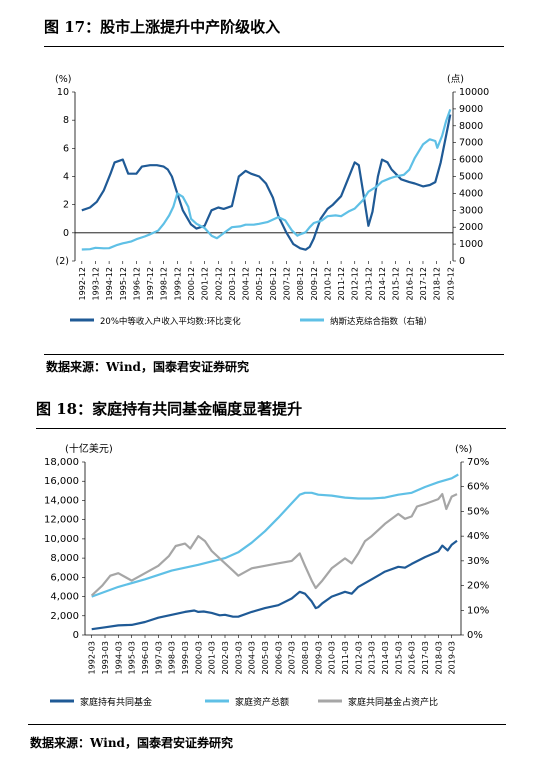  I want to click on x-tick-label: 2015-12, so click(396, 283).